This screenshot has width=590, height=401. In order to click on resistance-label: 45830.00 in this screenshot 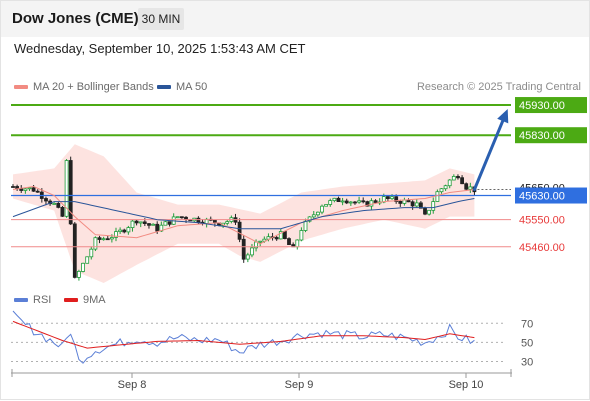, I will do `click(542, 136)`.